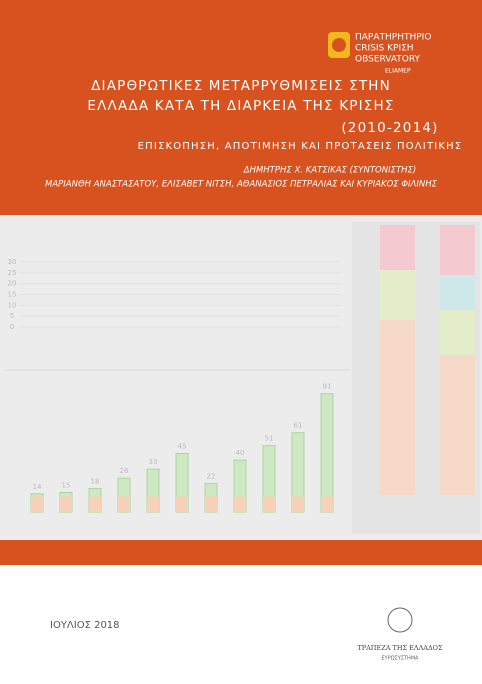 Image resolution: width=482 pixels, height=684 pixels. Describe the element at coordinates (12, 305) in the screenshot. I see `axis-label: 10` at that location.